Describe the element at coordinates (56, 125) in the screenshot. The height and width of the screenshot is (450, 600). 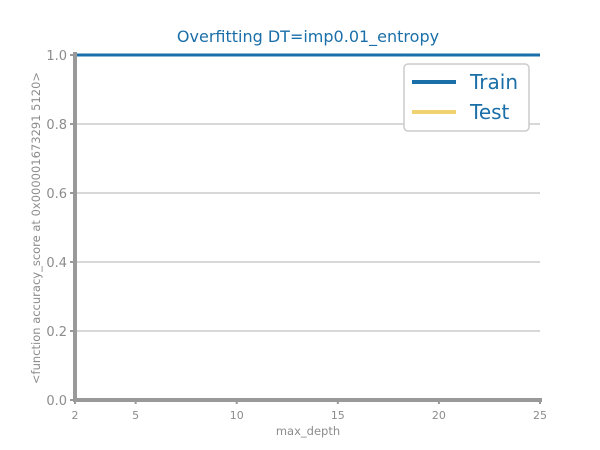
I see `y-tick-label-4: 0.8` at that location.